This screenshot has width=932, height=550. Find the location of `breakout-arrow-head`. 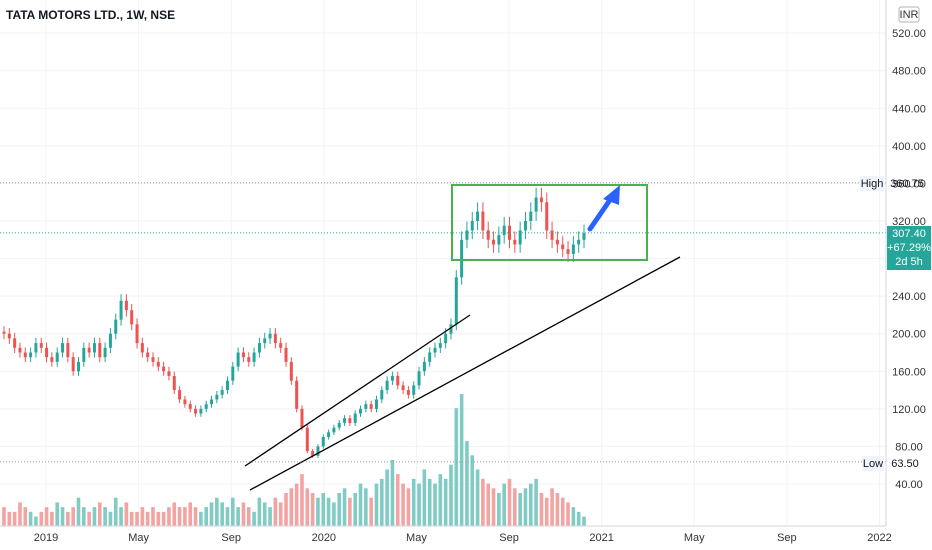

breakout-arrow-head is located at coordinates (611, 195).